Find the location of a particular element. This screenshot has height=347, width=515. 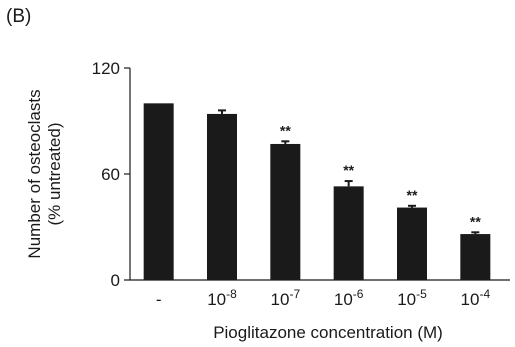

x-tick-label: 10⁻⁴ is located at coordinates (476, 298).